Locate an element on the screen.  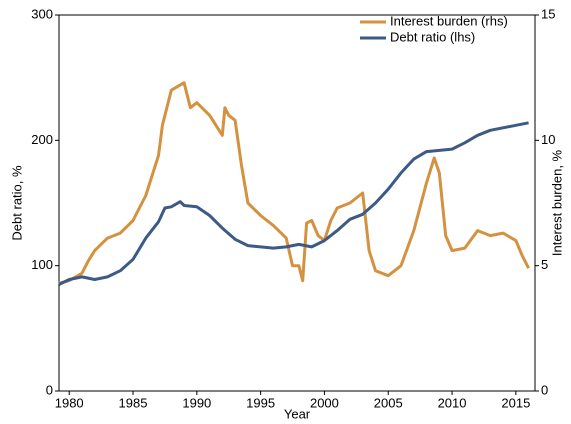
x-tick-label: 2005 is located at coordinates (388, 402).